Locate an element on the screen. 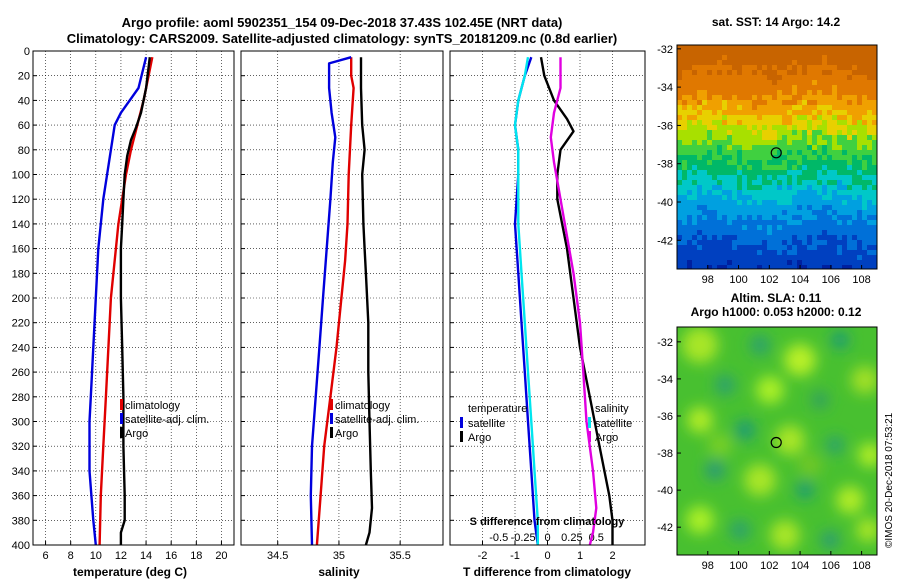 Image resolution: width=900 pixels, height=580 pixels. map-y-tick-label: -42 is located at coordinates (665, 528).